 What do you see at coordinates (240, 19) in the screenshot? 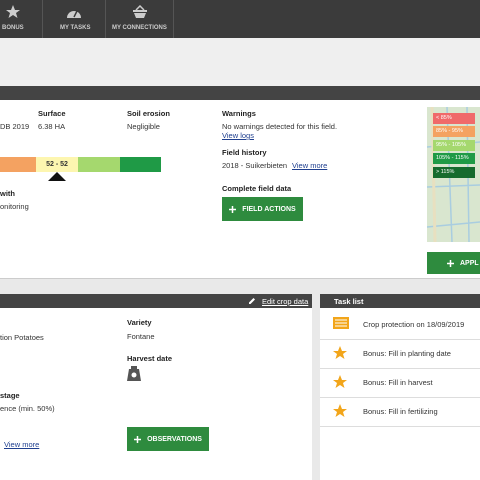
I see `top-nav` at bounding box center [240, 19].